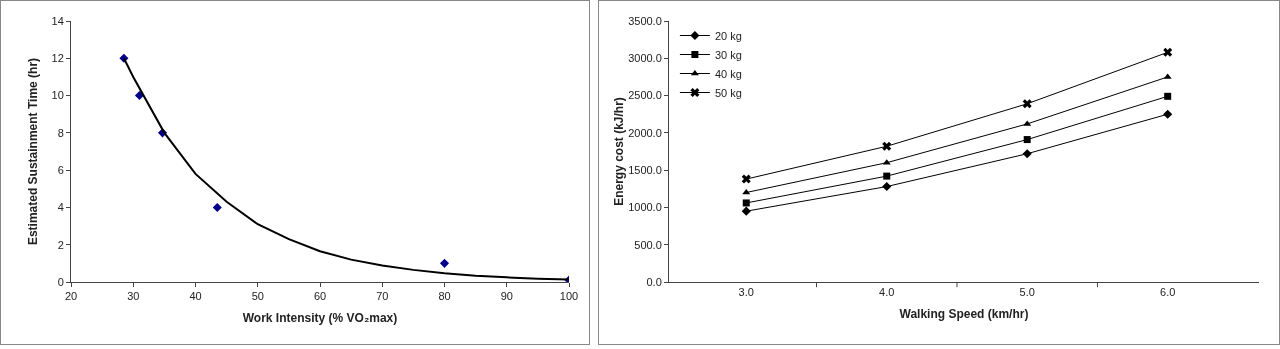 The height and width of the screenshot is (349, 1280). Describe the element at coordinates (60, 244) in the screenshot. I see `y-tick-label: 2` at that location.